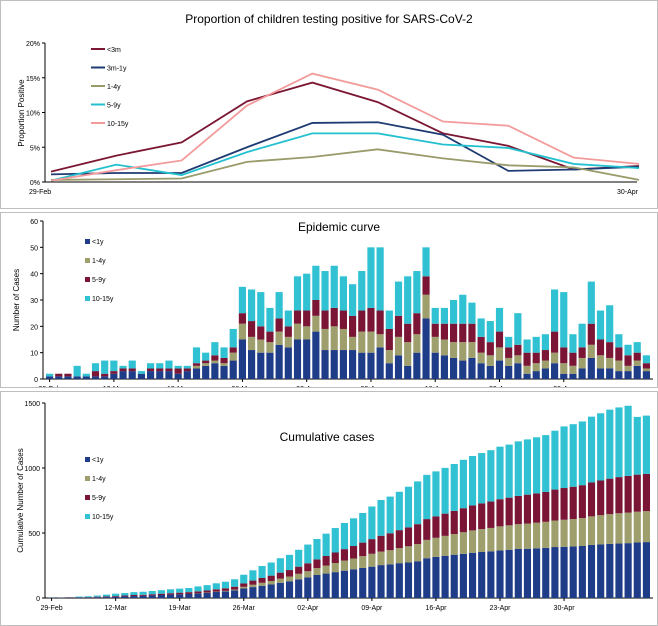  Describe the element at coordinates (436, 608) in the screenshot. I see `x-tick-label: 16-Apr` at that location.